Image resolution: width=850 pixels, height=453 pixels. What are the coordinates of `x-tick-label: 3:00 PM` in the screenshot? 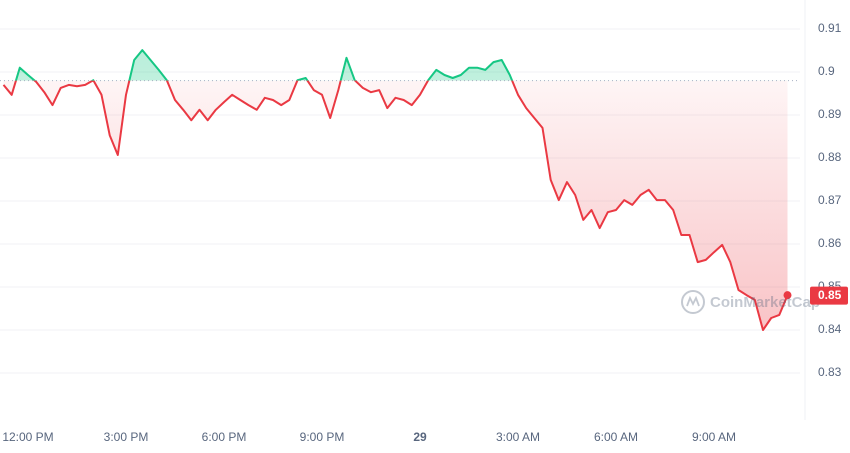 It's located at (126, 437).